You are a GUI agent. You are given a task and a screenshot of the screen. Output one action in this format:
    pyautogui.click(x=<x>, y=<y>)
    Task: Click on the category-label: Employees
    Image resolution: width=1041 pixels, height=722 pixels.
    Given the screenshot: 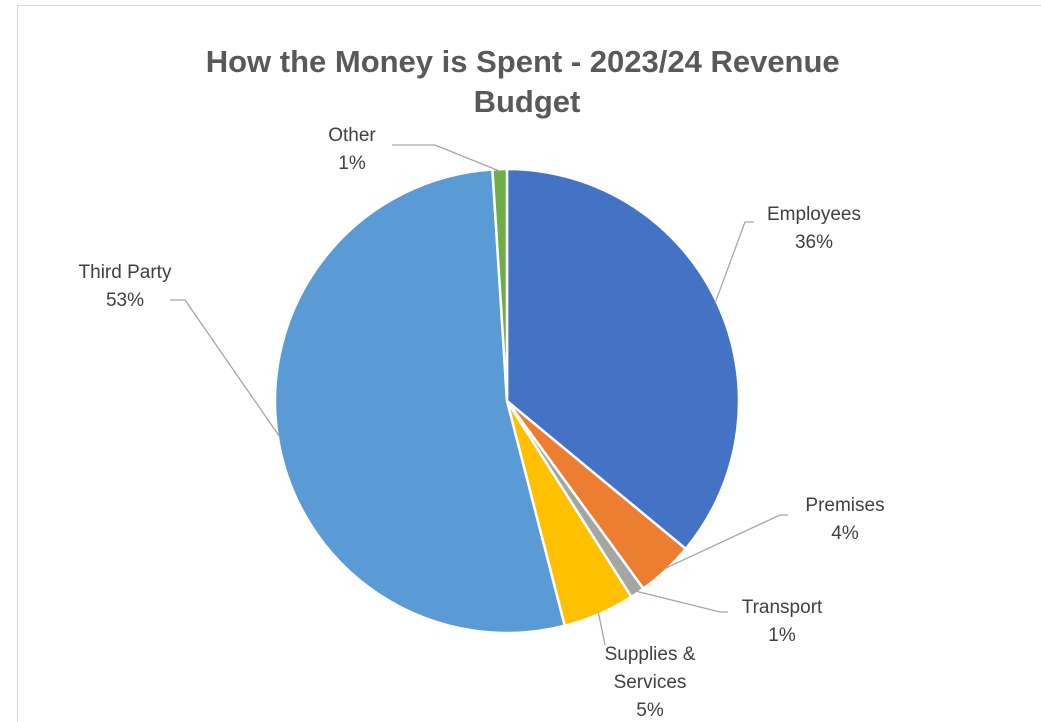 What is the action you would take?
    pyautogui.click(x=814, y=214)
    